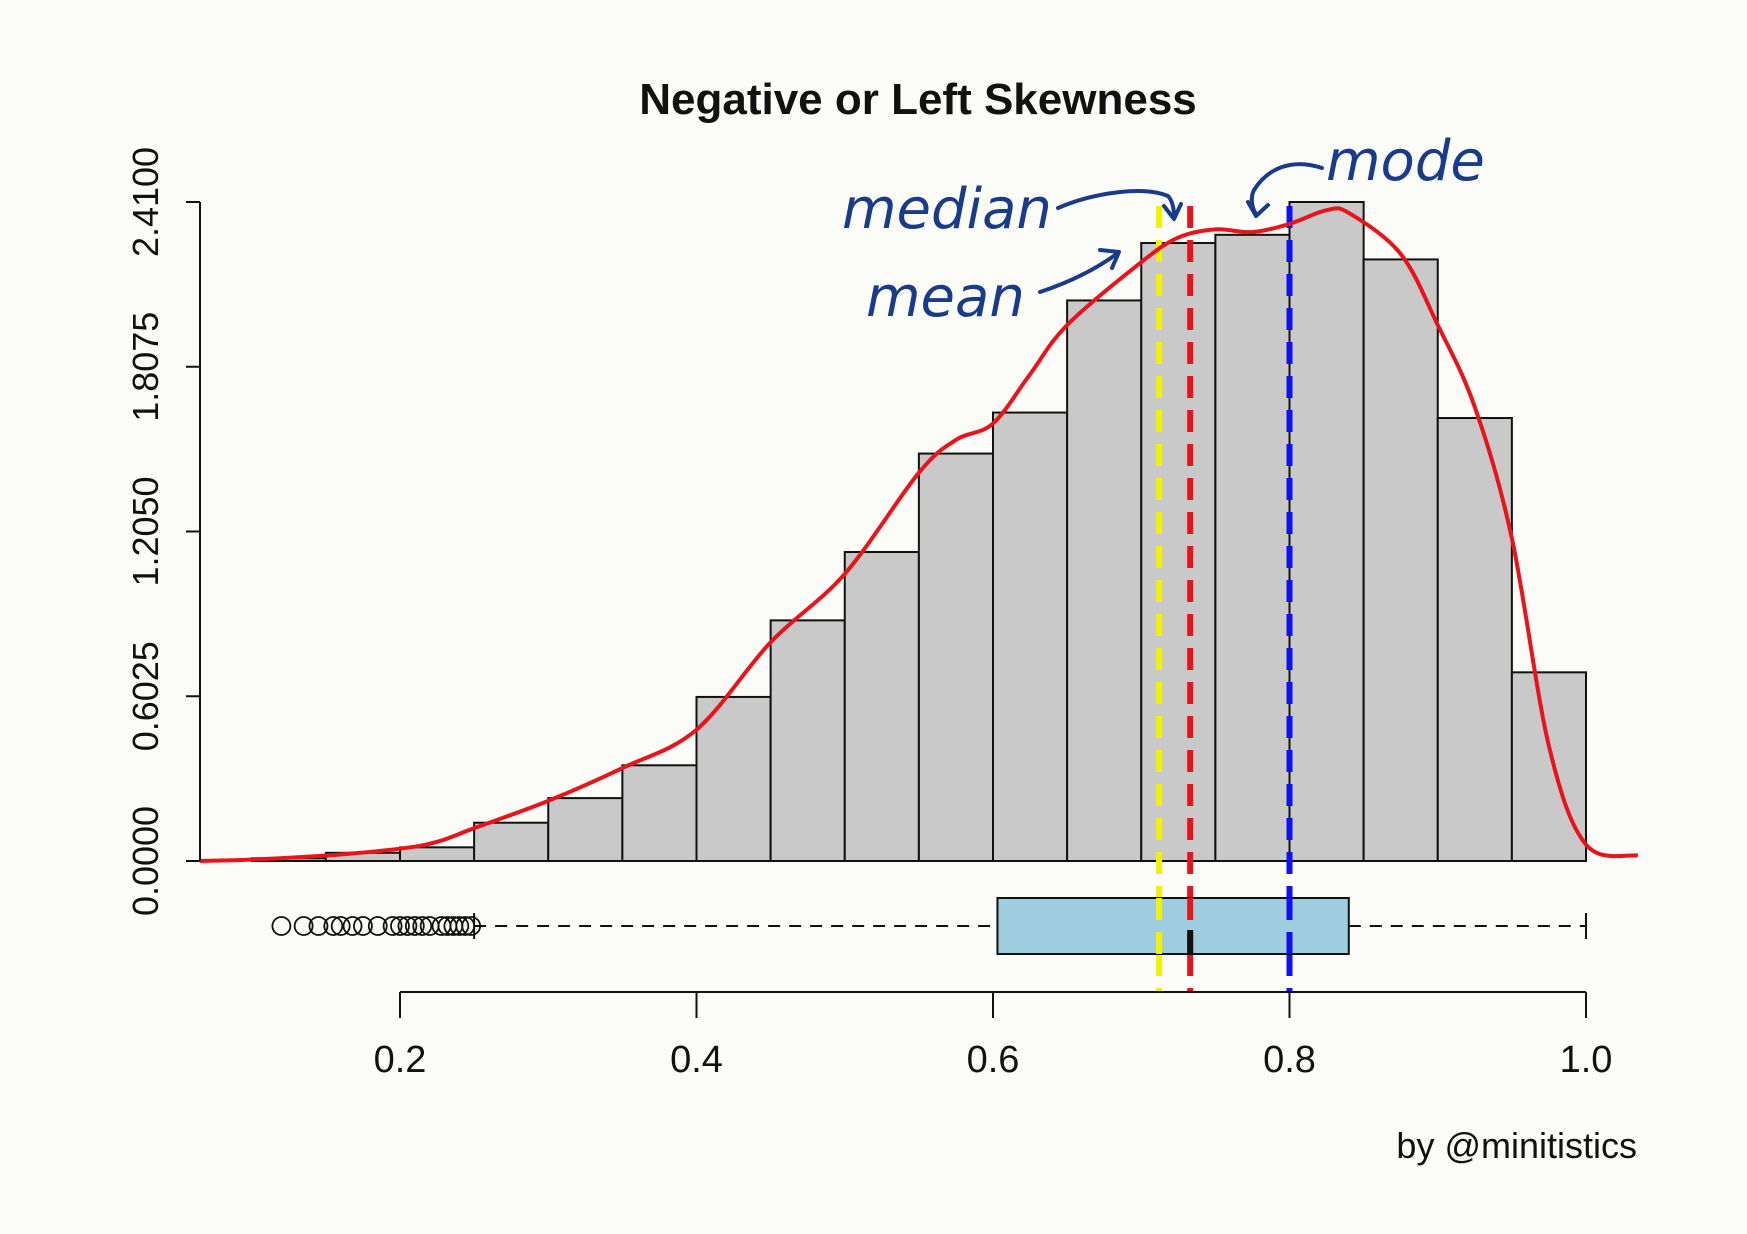 The image size is (1747, 1234). Describe the element at coordinates (918, 99) in the screenshot. I see `chart-title: Negative or Left Skewness` at that location.